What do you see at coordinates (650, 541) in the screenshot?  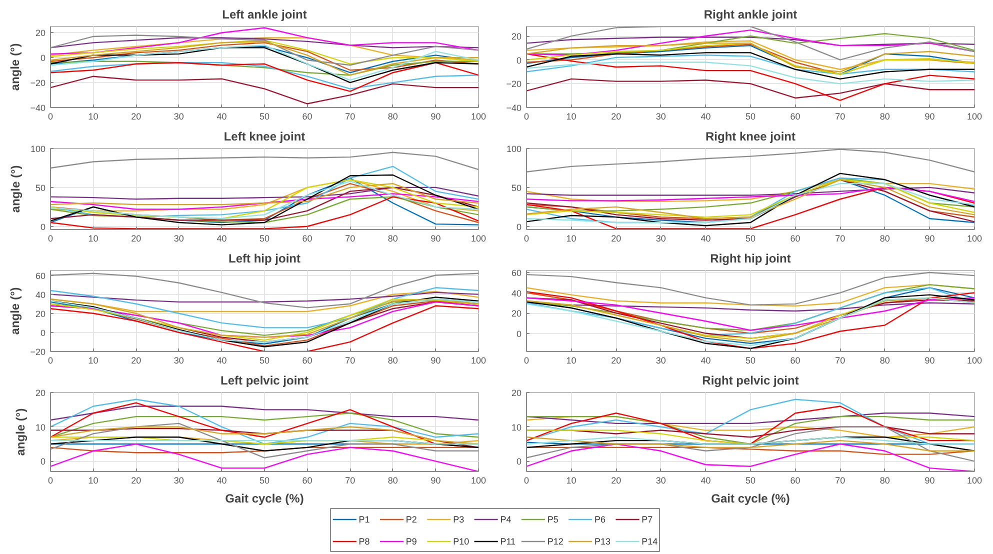 I see `legend-label: P14` at bounding box center [650, 541].